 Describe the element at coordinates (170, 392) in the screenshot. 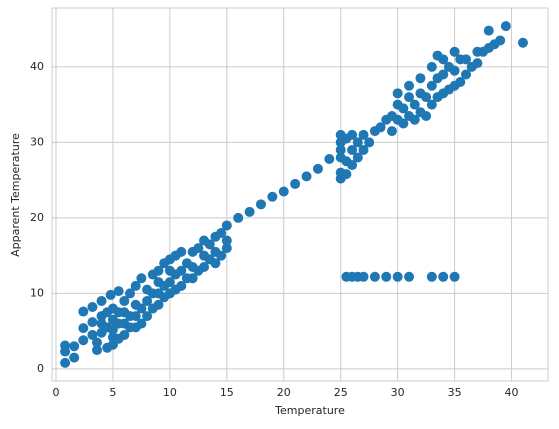

I see `x-tick-label: 10` at that location.